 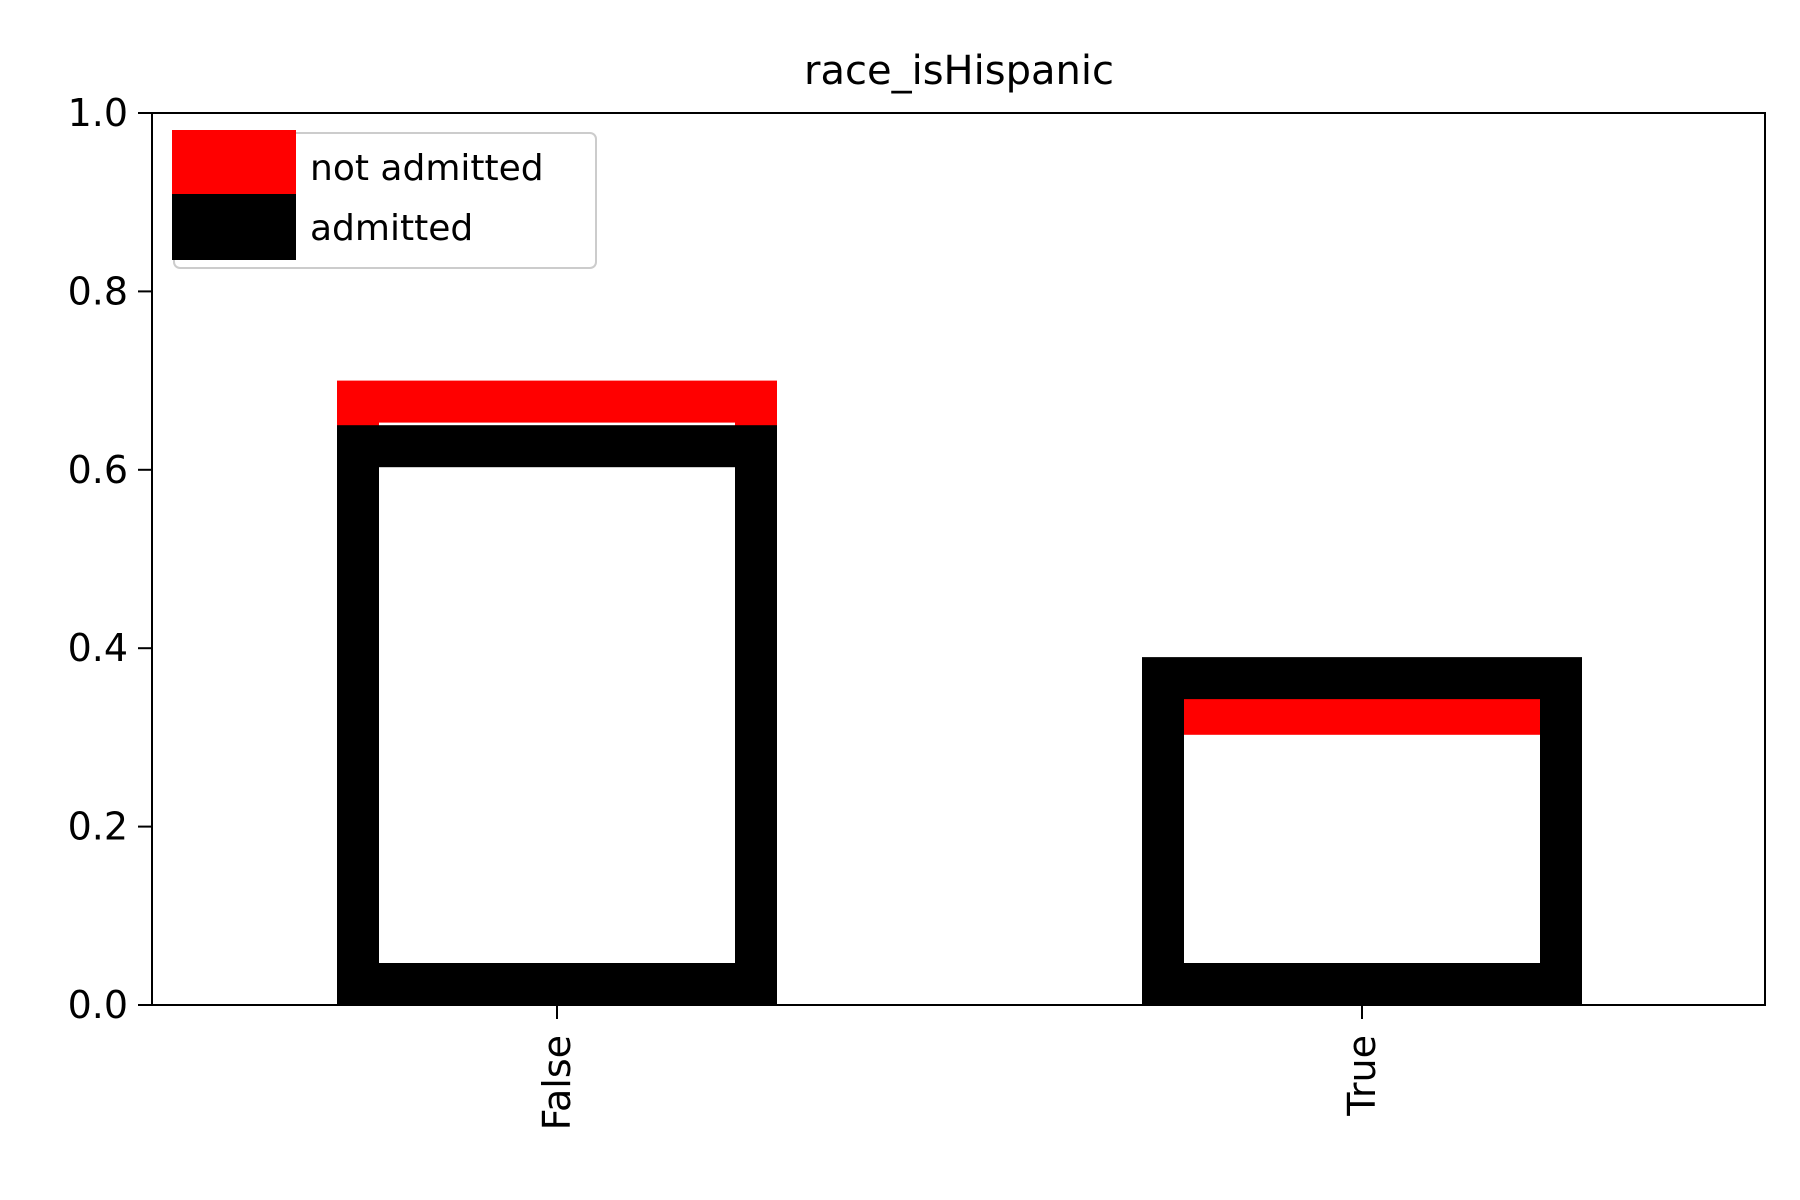 What do you see at coordinates (384, 199) in the screenshot?
I see `legend: not admitted admitted` at bounding box center [384, 199].